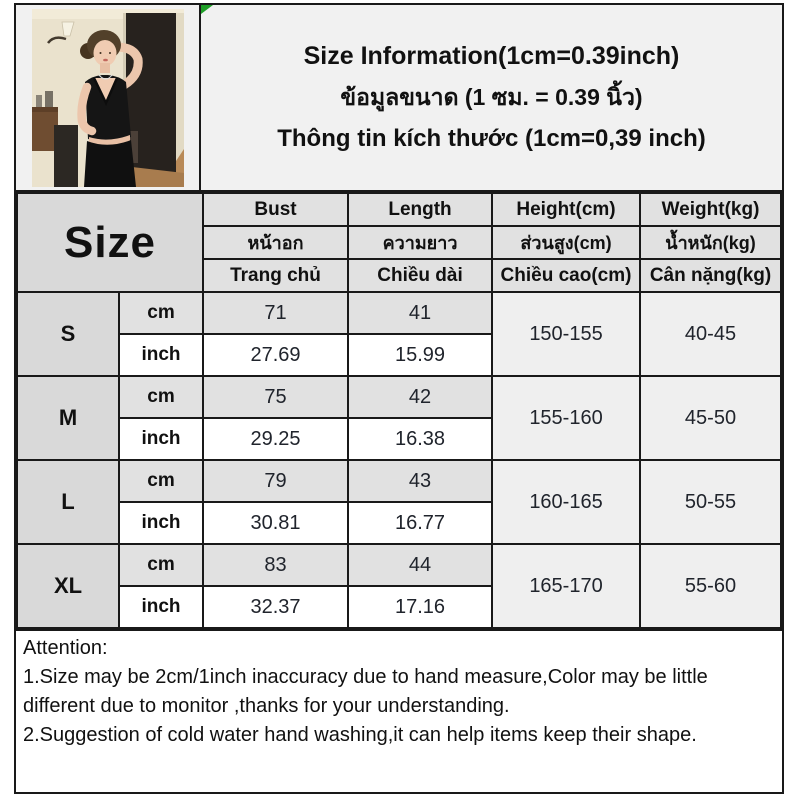 This screenshot has height=800, width=800. Describe the element at coordinates (420, 439) in the screenshot. I see `length-inch-m: 16.38` at that location.